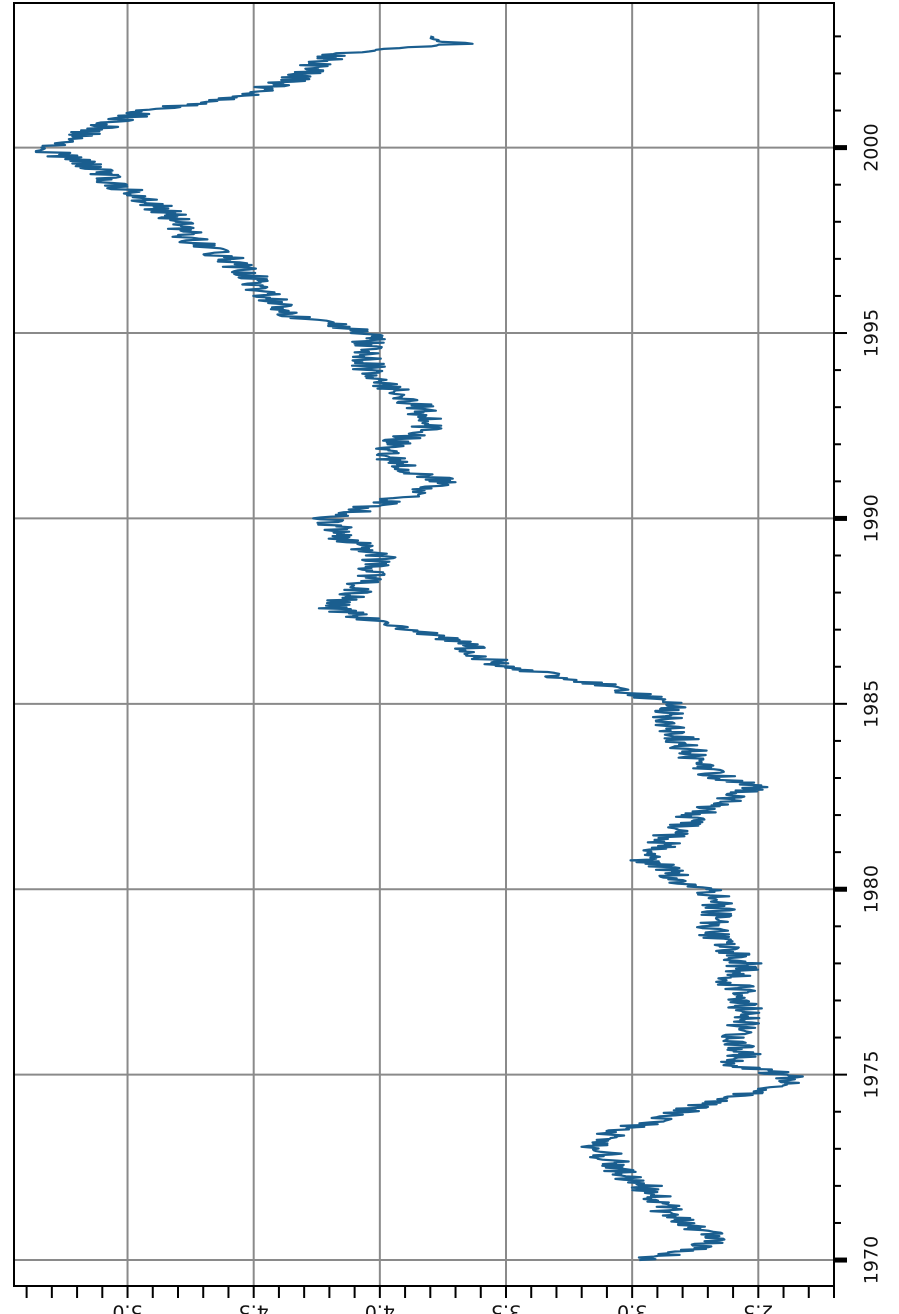  Describe the element at coordinates (758, 1307) in the screenshot. I see `tick-label-value: 2.5` at that location.